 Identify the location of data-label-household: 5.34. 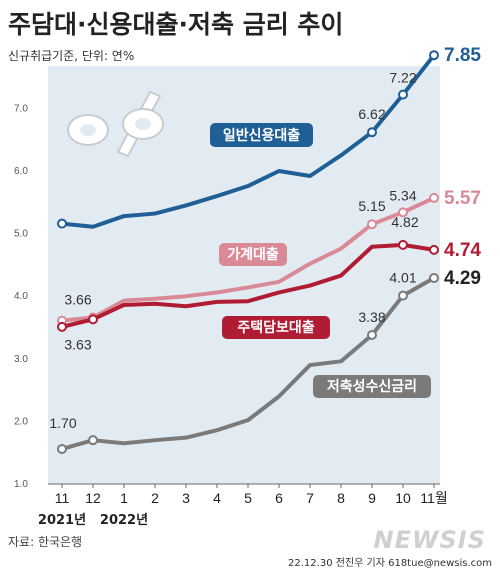
(402, 195).